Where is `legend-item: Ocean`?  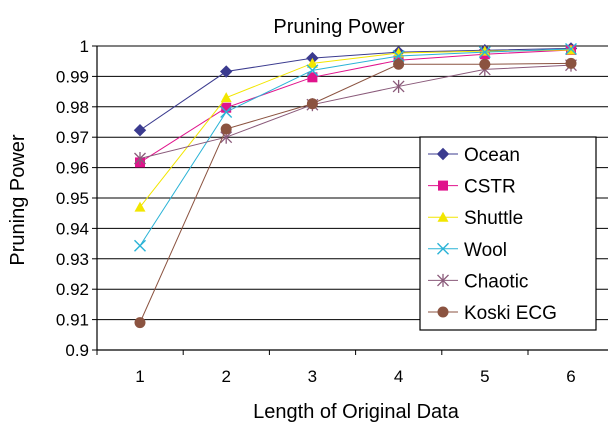
legend-item: Ocean is located at coordinates (474, 155).